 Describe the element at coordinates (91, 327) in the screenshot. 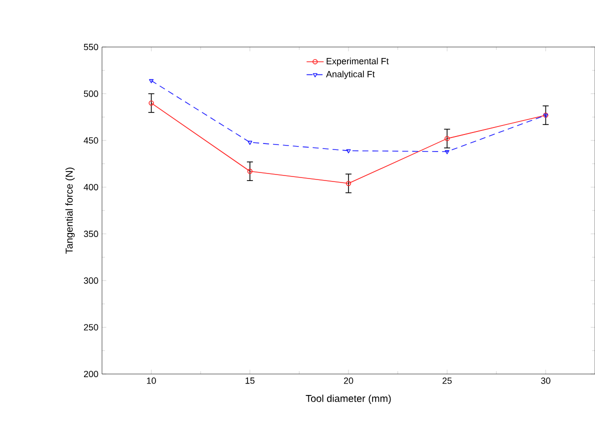

I see `y-tick-label: 250` at that location.